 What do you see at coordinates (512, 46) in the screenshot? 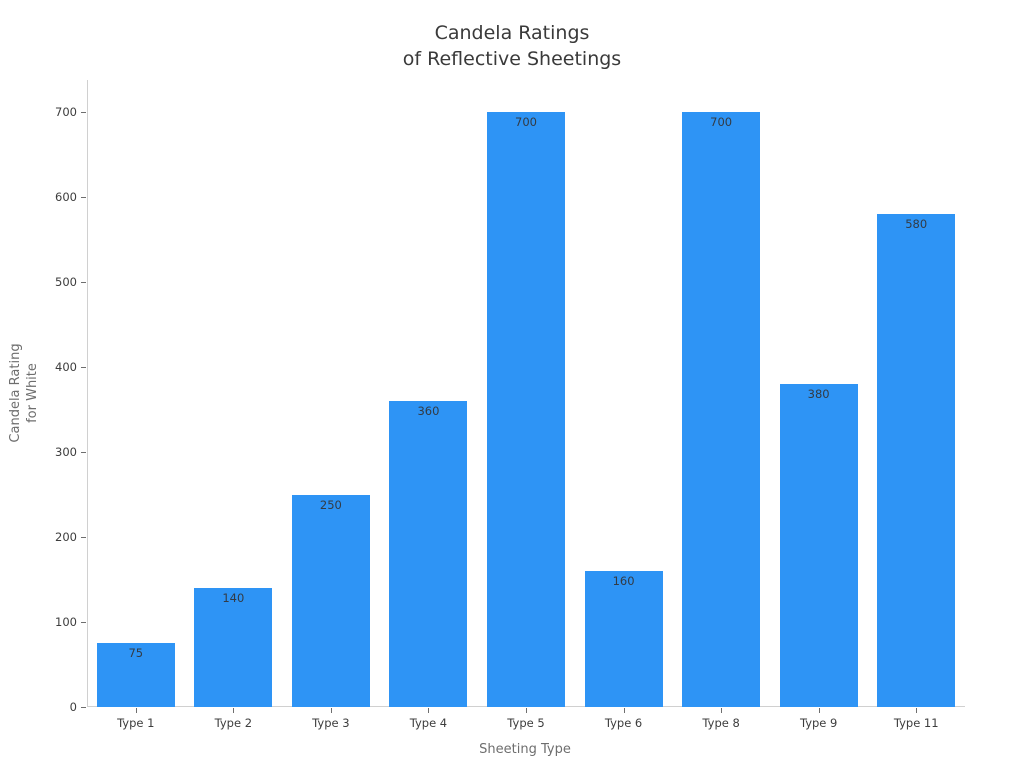
I see `chart-title: Candela Ratings of Reflective Sheetings` at bounding box center [512, 46].